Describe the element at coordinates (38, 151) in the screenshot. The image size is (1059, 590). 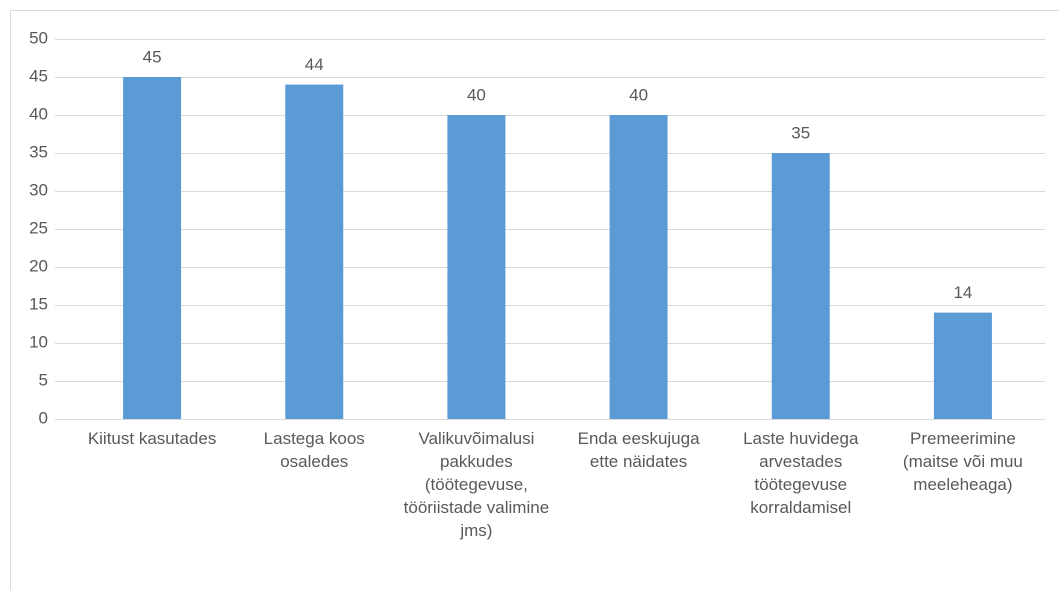
I see `y-tick-label: 35` at that location.